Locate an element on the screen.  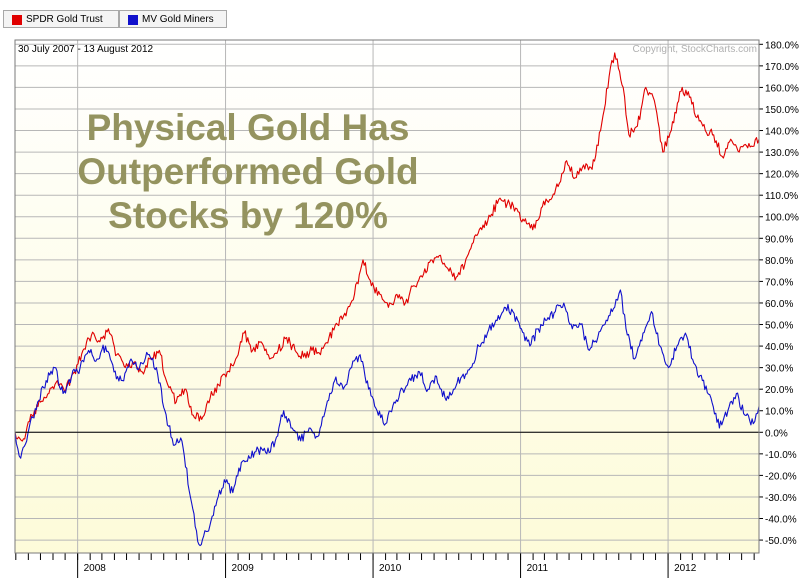
y-tick-label: 80.0% is located at coordinates (779, 261).